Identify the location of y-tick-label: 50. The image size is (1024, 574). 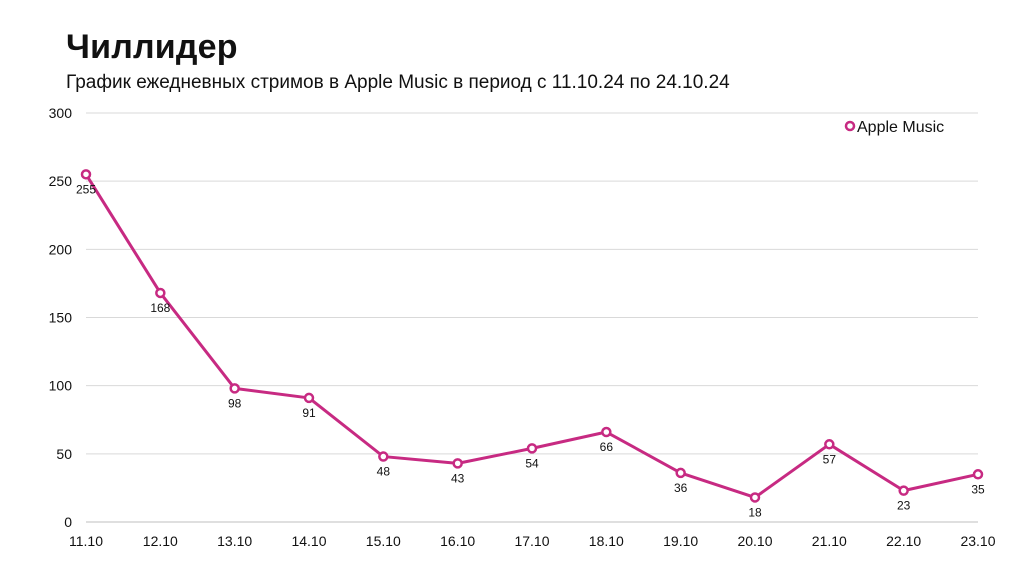
(64, 454).